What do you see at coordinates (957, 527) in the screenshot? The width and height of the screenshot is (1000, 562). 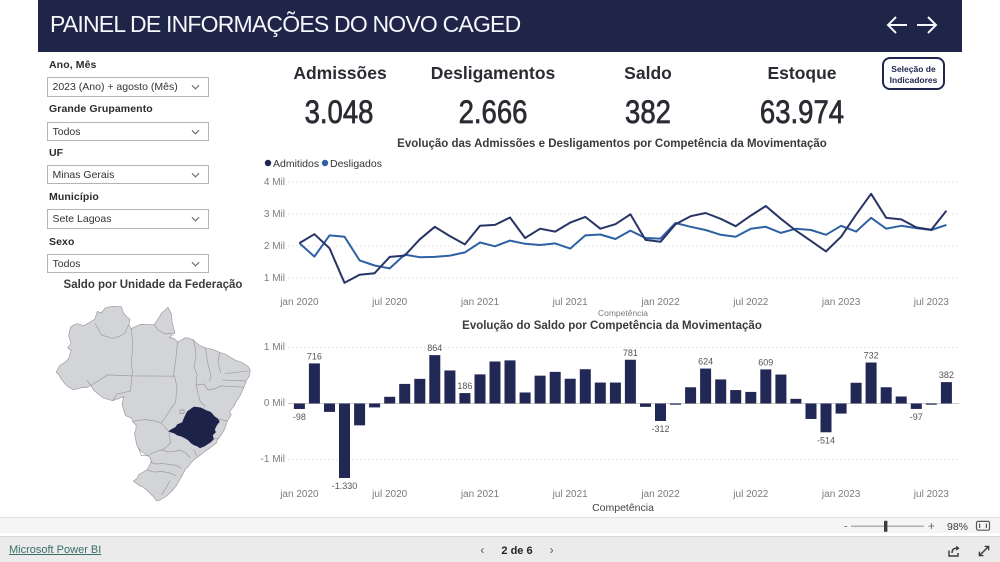 I see `svg-text: 98%` at bounding box center [957, 527].